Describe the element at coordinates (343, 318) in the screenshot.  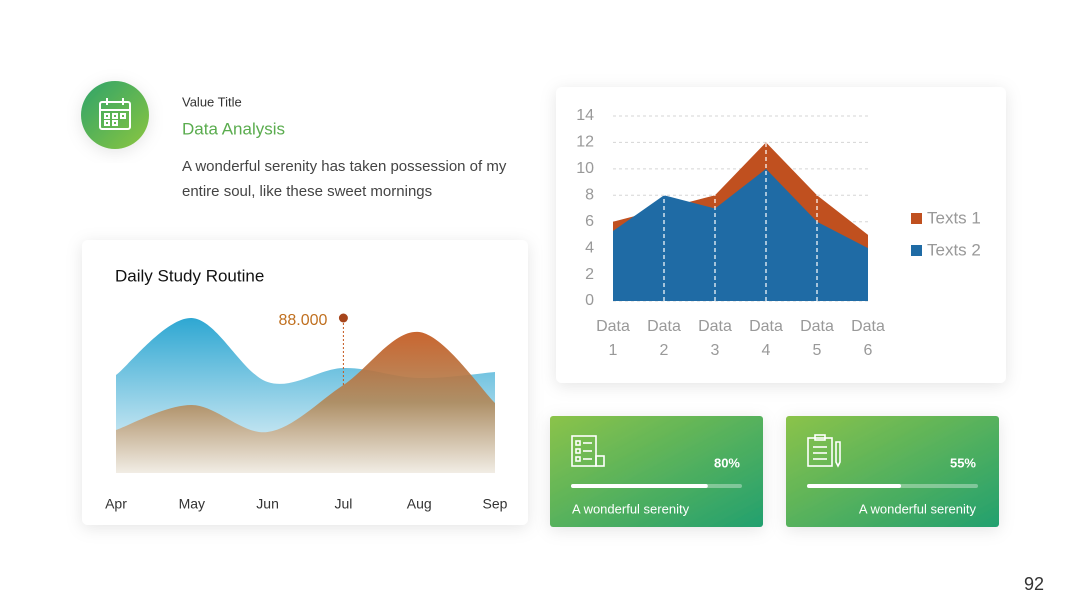
I see `annotation-dot` at that location.